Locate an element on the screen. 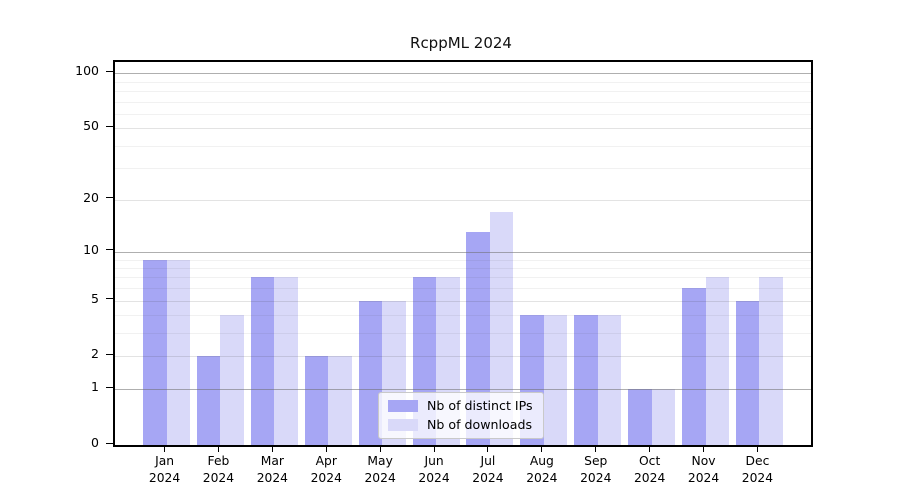  y-tick-label-100: 100 is located at coordinates (87, 71).